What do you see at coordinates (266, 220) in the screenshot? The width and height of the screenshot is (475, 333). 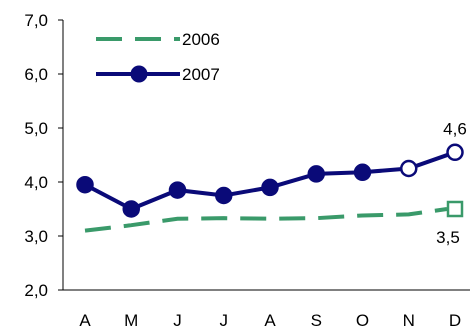 I see `series-line-2006` at bounding box center [266, 220].